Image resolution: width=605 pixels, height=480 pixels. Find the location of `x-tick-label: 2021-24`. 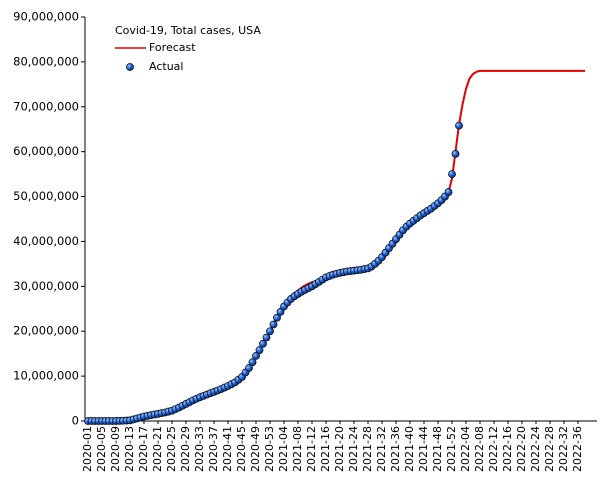

x-tick-label: 2021-24 is located at coordinates (353, 449).